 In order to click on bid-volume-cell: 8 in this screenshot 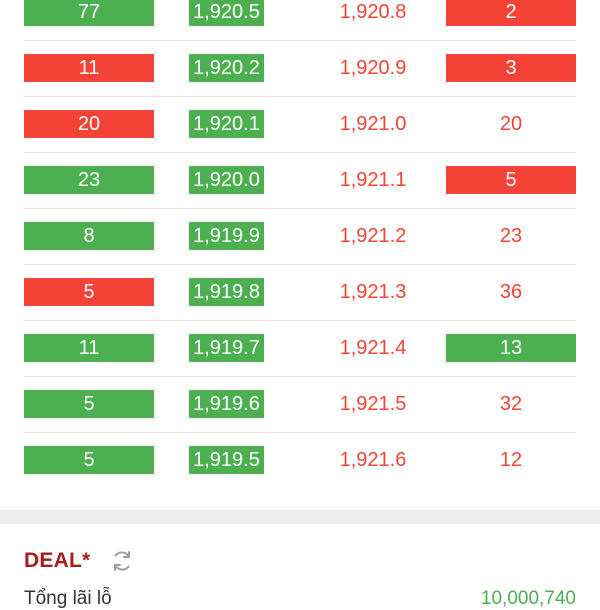, I will do `click(89, 236)`.